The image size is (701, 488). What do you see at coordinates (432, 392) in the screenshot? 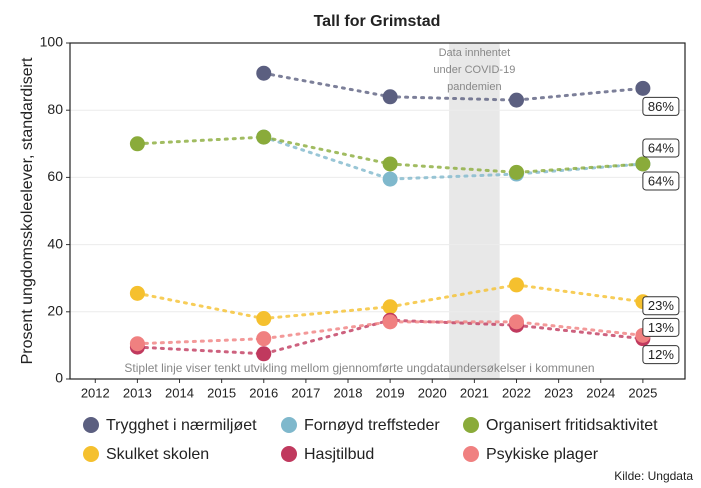
I see `x-tick-label: 2020` at bounding box center [432, 392].